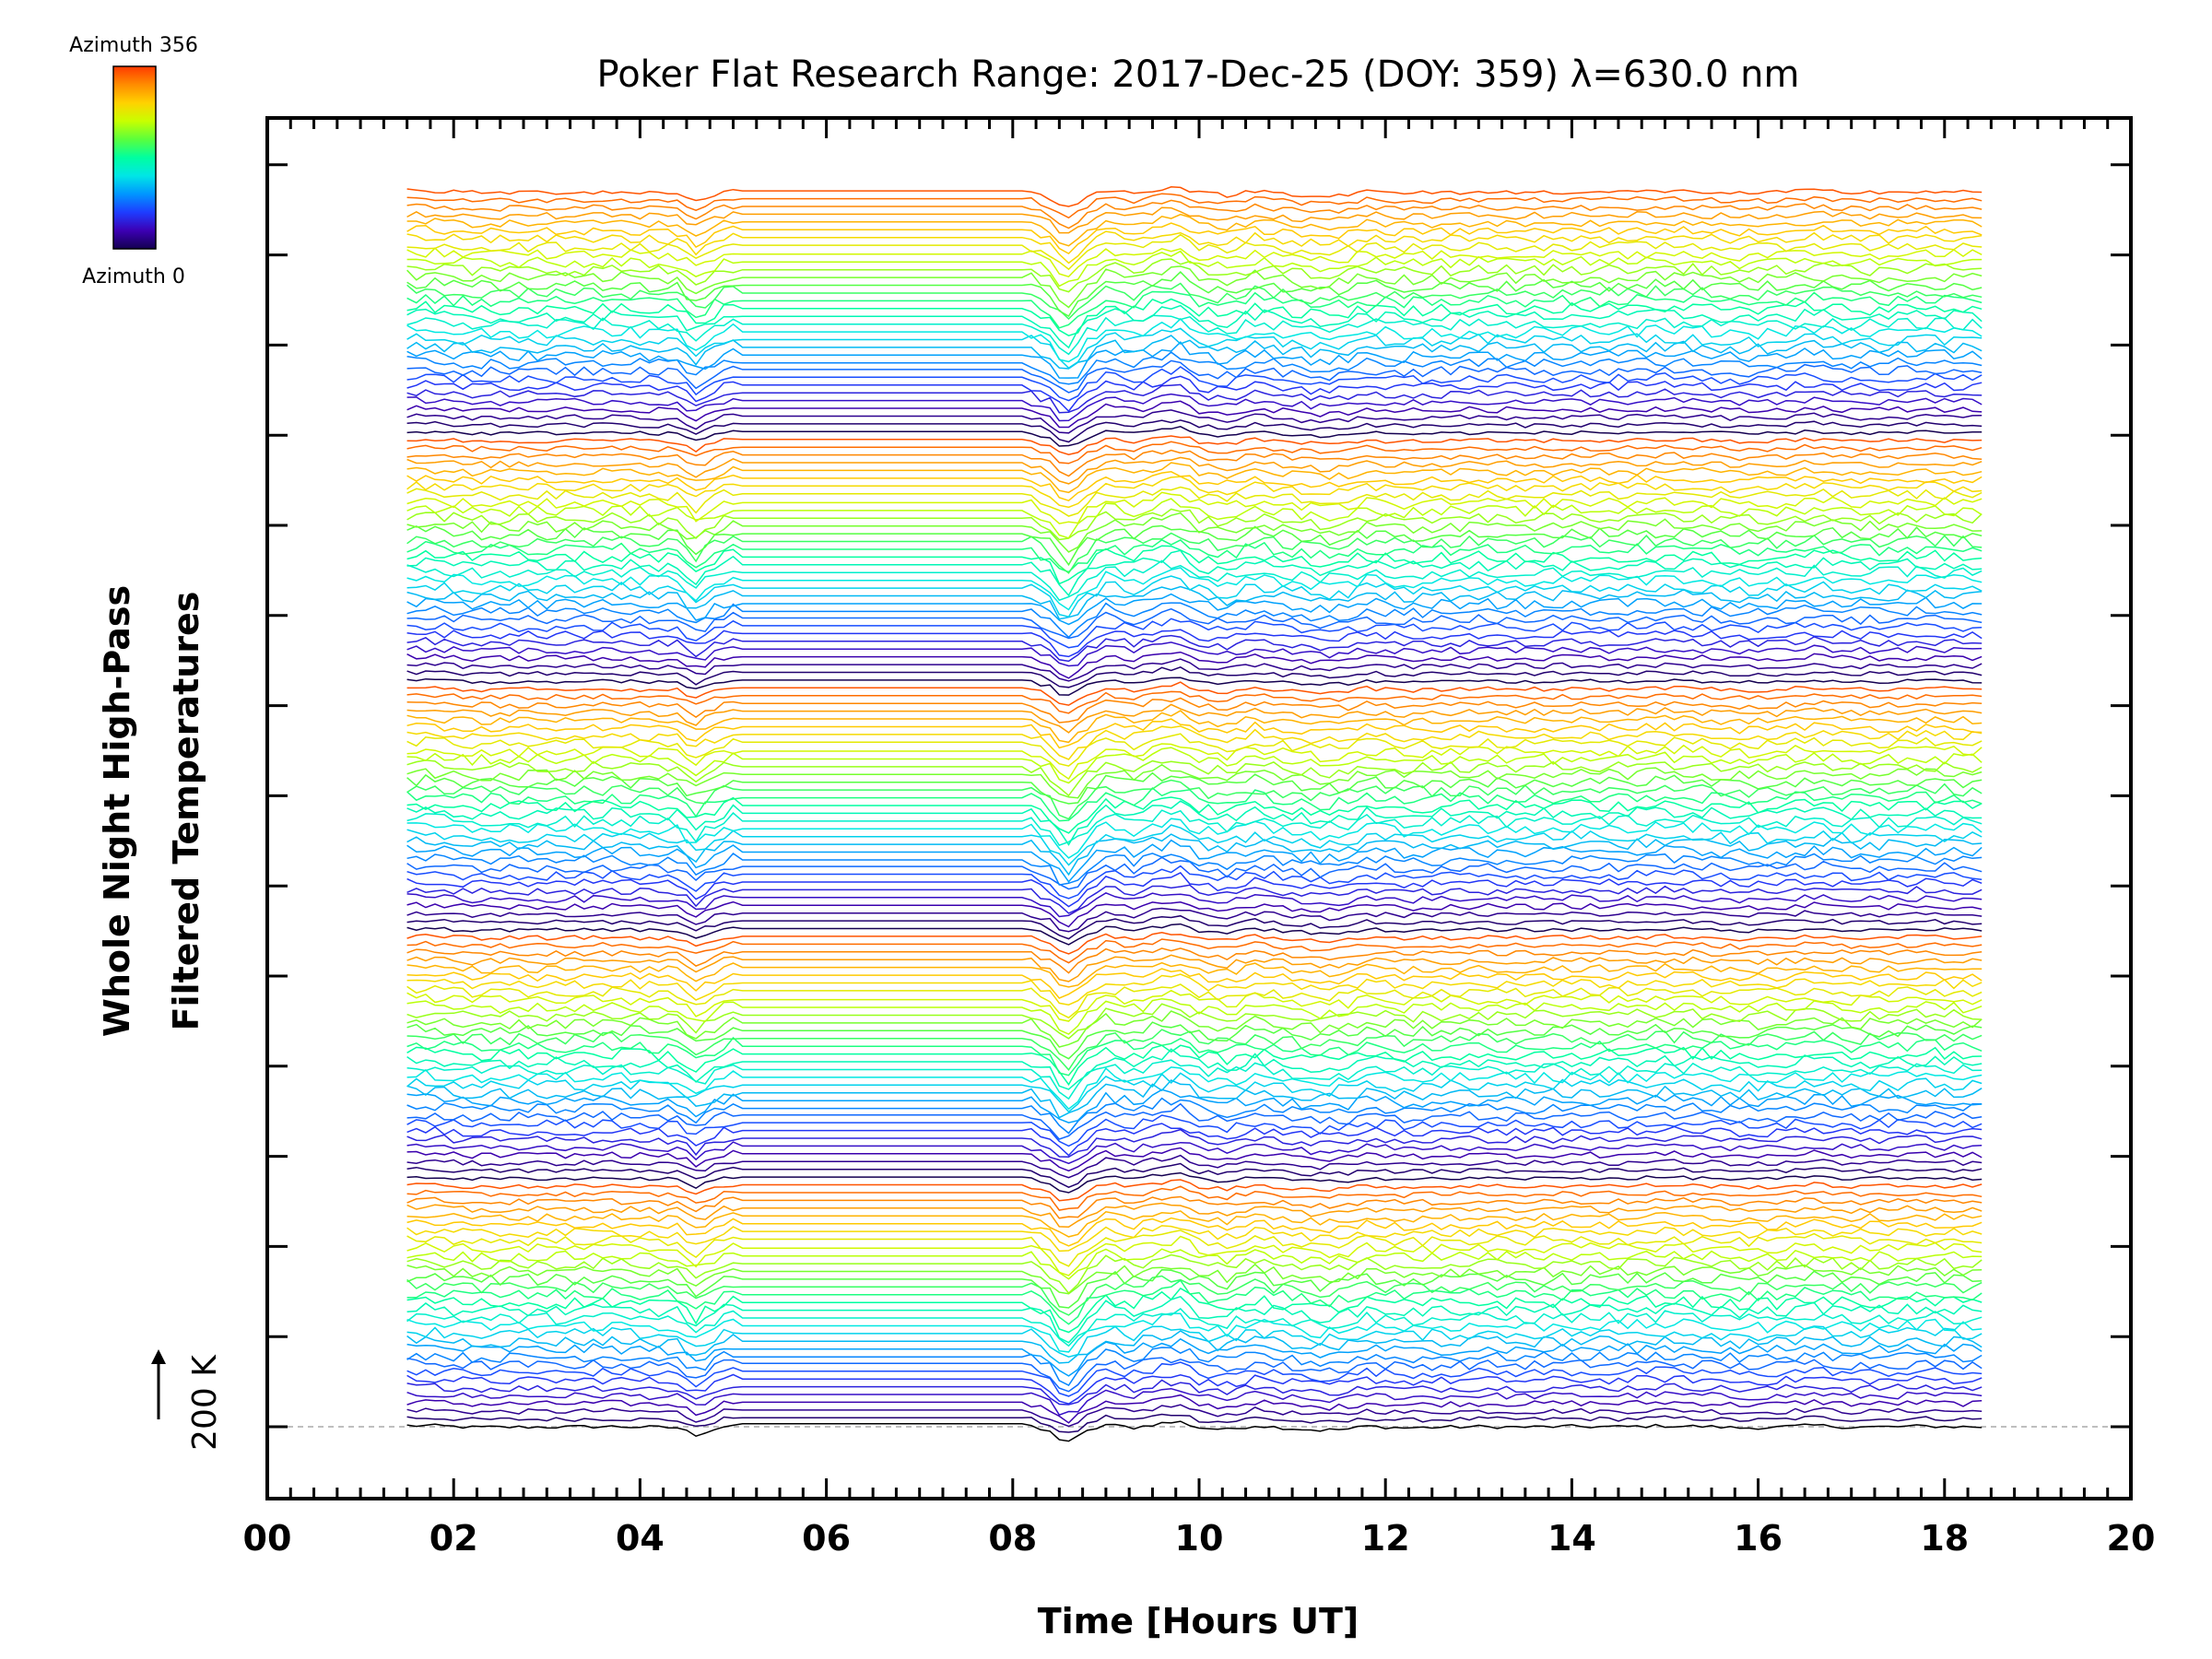 The width and height of the screenshot is (2212, 1659). I want to click on x-tick-label: 10, so click(1199, 1538).